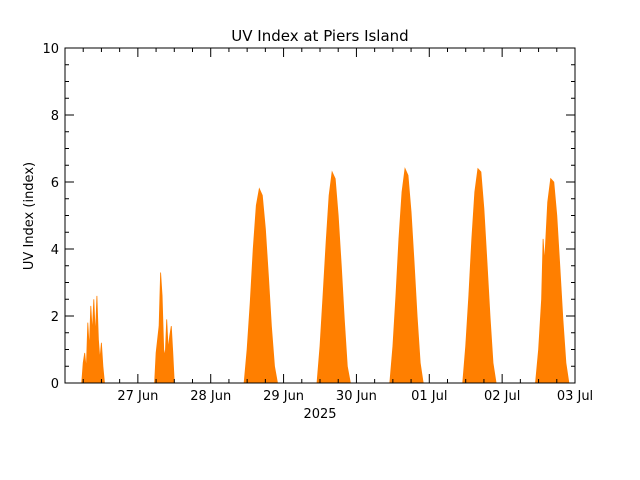 This screenshot has width=640, height=480. Describe the element at coordinates (319, 414) in the screenshot. I see `x-axis-label: 2025` at that location.